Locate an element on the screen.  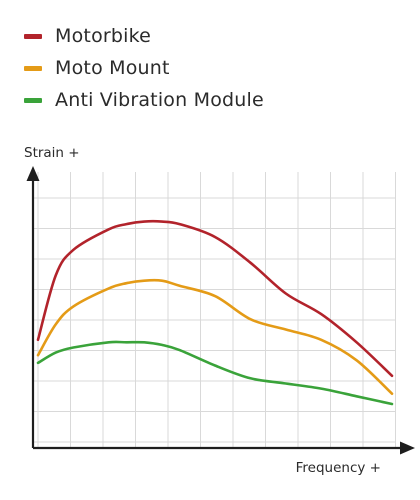
legend-swatch-motorbike is located at coordinates (33, 36).